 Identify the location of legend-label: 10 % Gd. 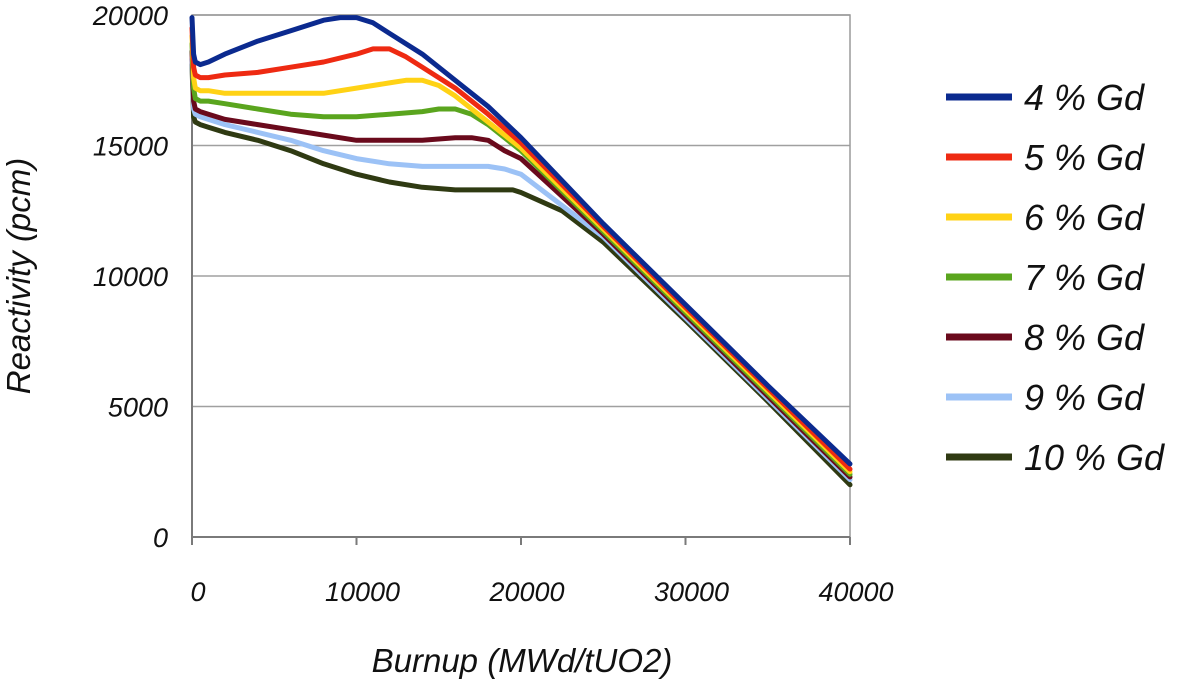
(1094, 457).